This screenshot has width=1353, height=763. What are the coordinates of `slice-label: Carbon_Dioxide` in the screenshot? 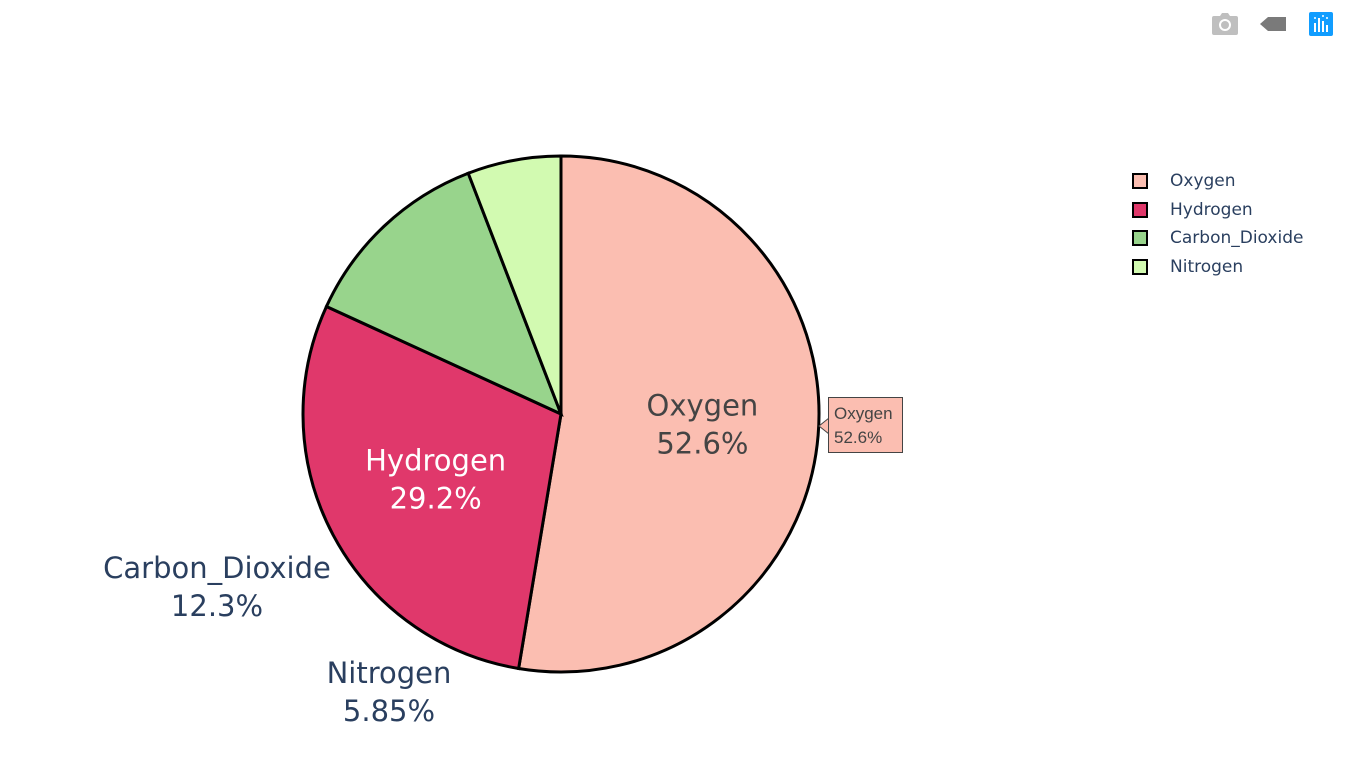 It's located at (217, 568).